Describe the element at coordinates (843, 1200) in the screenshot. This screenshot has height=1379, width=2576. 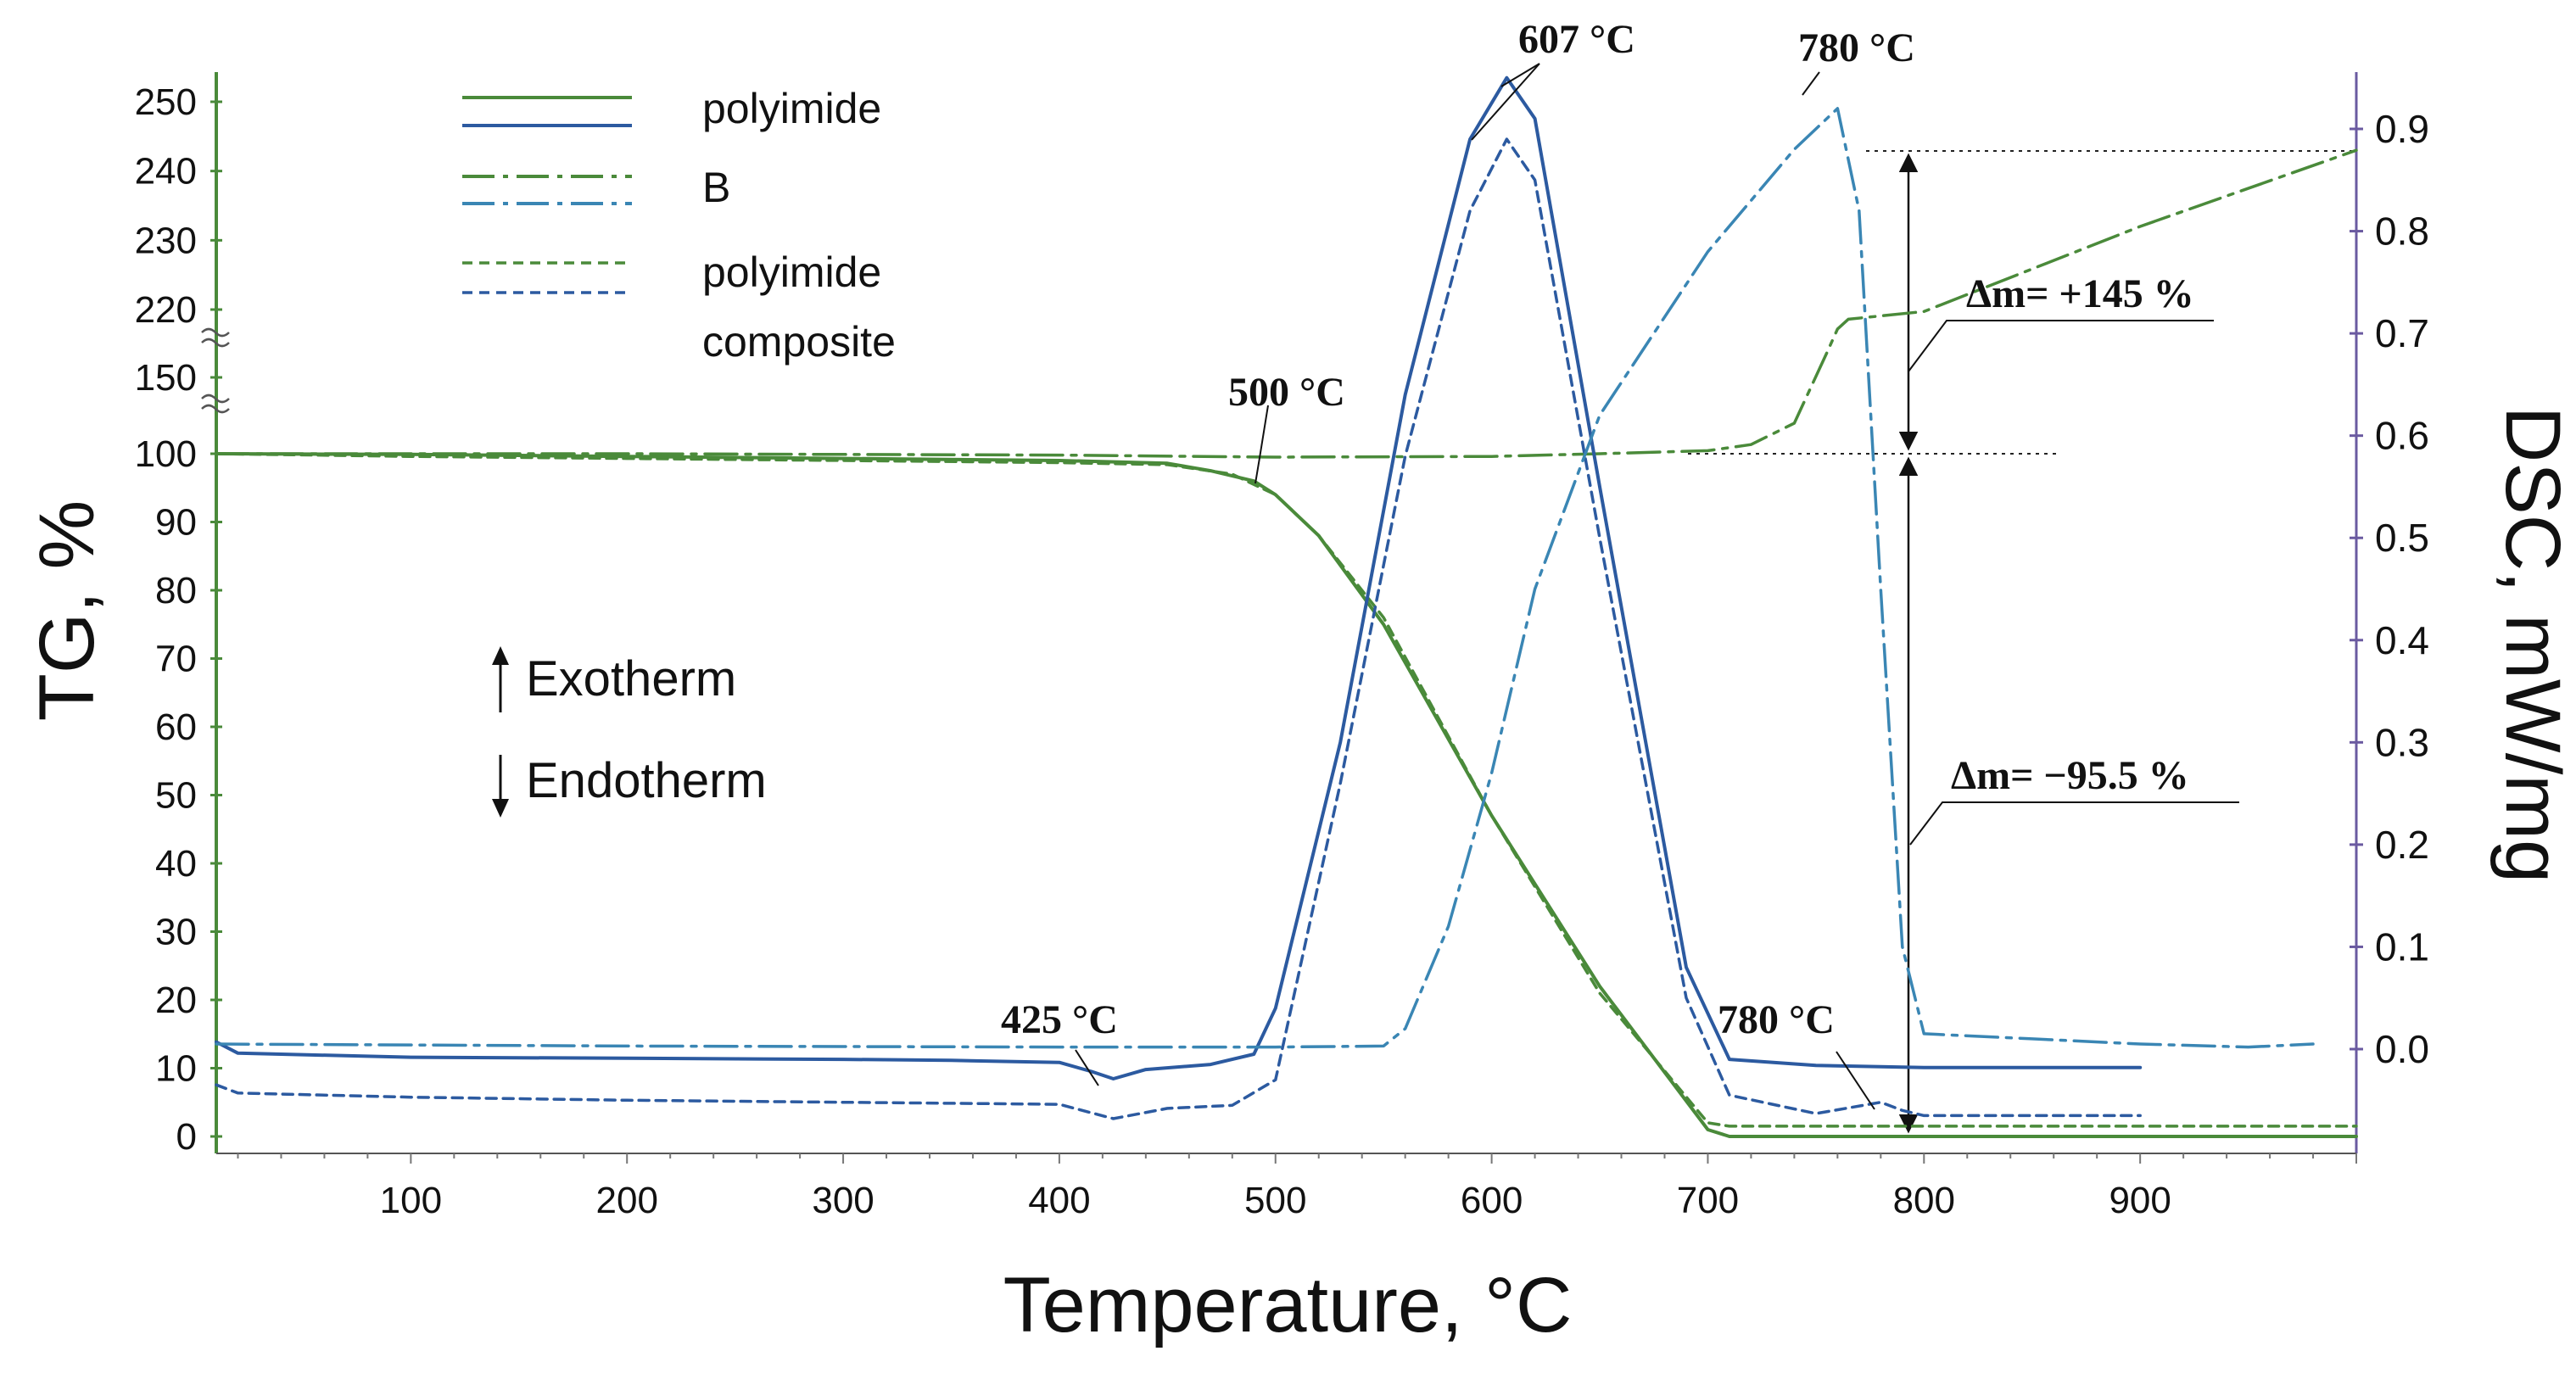
I see `x-tick-label: 300` at that location.